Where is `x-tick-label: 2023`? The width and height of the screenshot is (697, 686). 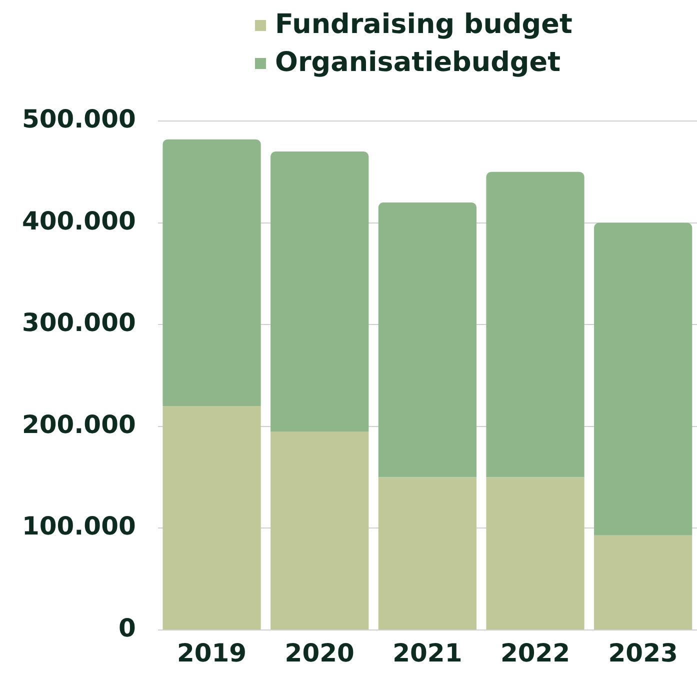
x-tick-label: 2023 is located at coordinates (643, 653).